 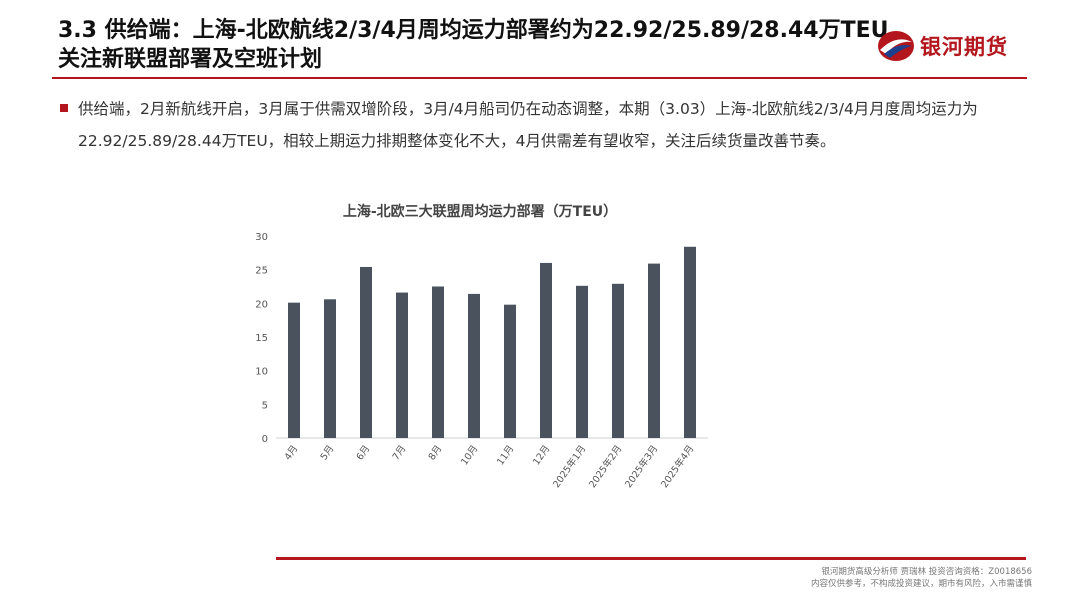 I want to click on chart-title: 上海-北欧三大联盟周均运力部署（万TEU）, so click(x=480, y=211).